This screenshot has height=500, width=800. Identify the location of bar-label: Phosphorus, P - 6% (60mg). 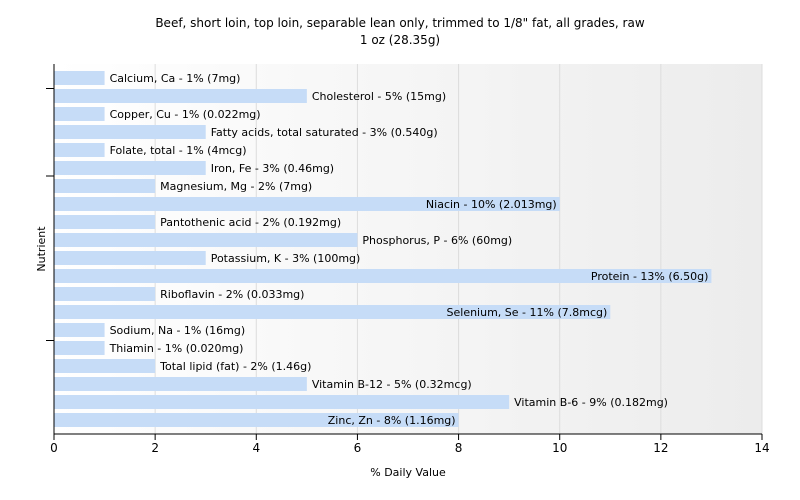
(437, 240).